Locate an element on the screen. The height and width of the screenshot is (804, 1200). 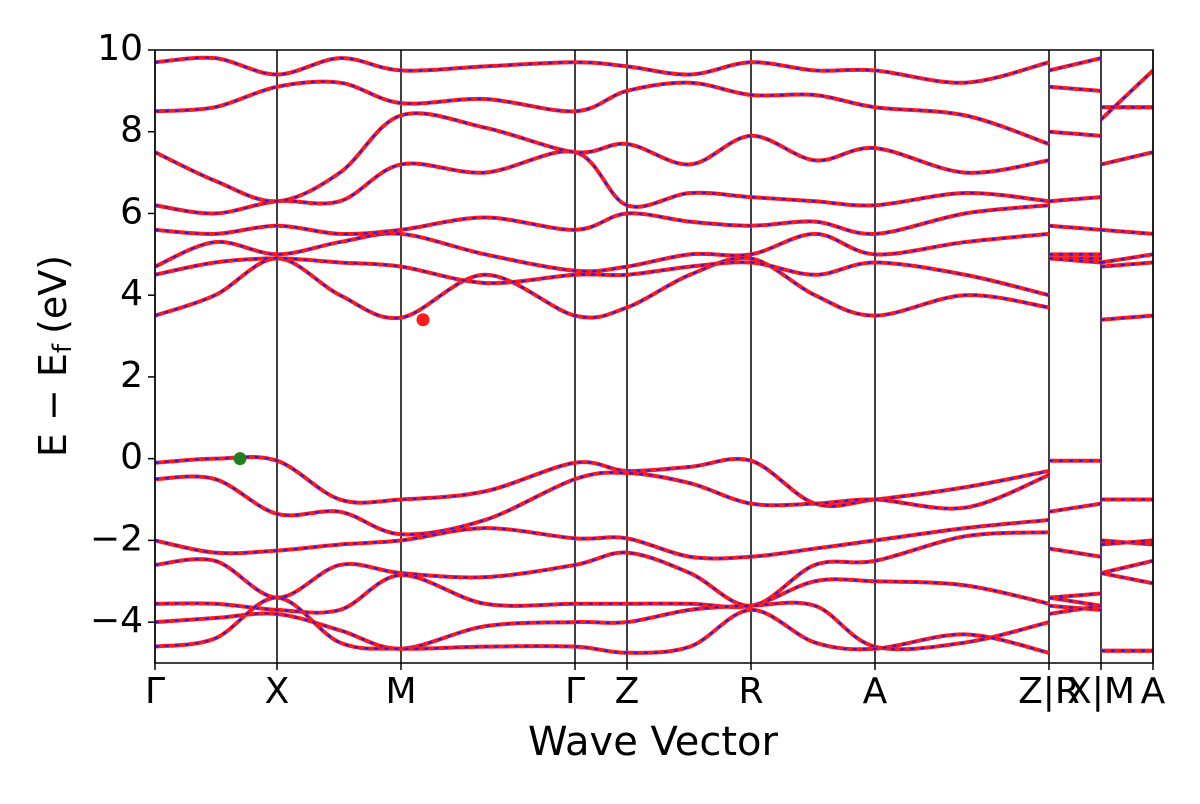
x-tick-label: Z is located at coordinates (627, 691).